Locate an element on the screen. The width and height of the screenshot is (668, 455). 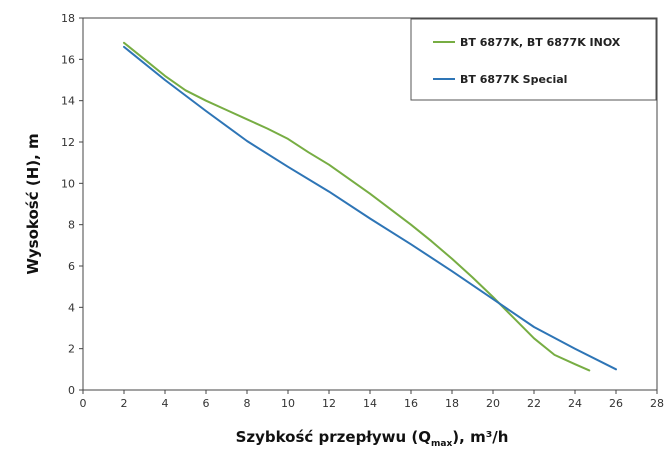
x-tick-label: 28 is located at coordinates (657, 403).